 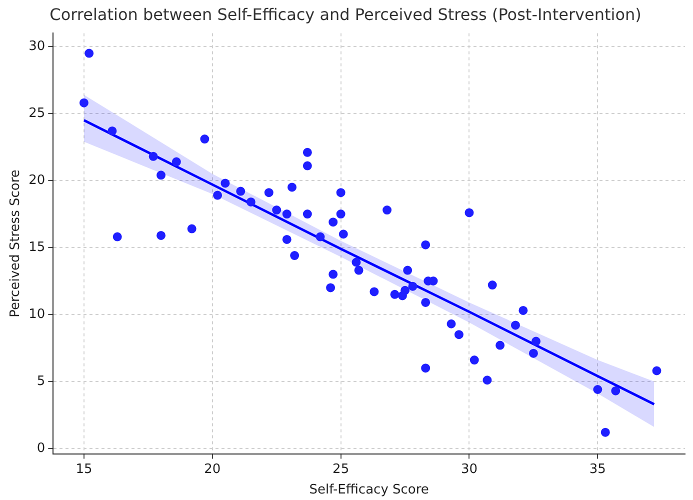 What do you see at coordinates (346, 14) in the screenshot?
I see `chart-title: Correlation between Self-Efficacy and Perceived Stress (Post-Intervention)` at bounding box center [346, 14].